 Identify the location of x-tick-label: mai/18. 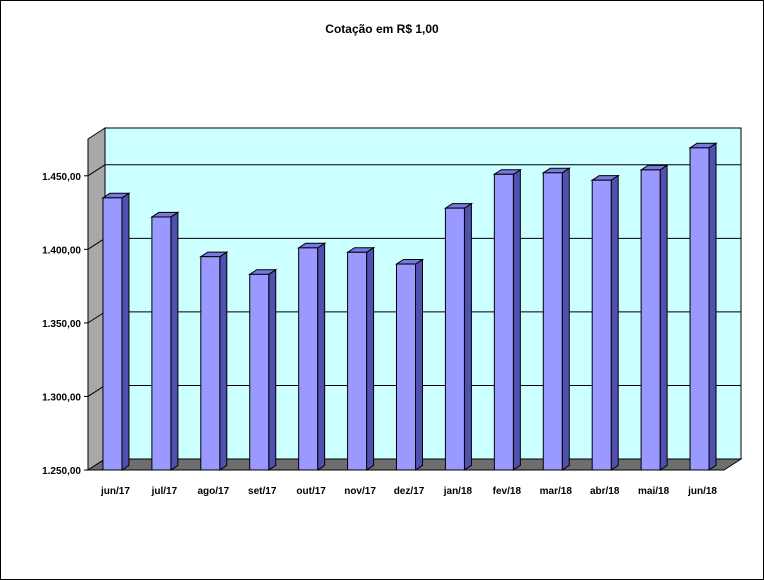
(654, 491).